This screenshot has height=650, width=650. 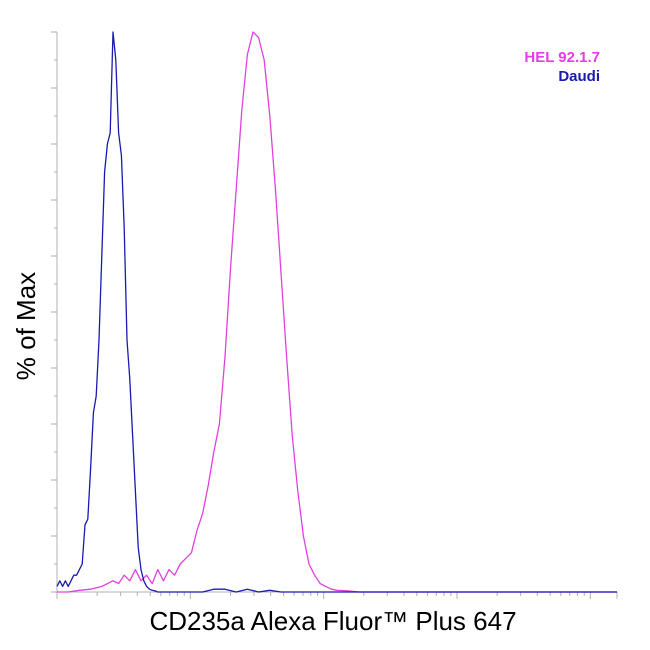 What do you see at coordinates (332, 621) in the screenshot?
I see `x-axis-label: CD235a Alexa Fluor™ Plus 647` at bounding box center [332, 621].